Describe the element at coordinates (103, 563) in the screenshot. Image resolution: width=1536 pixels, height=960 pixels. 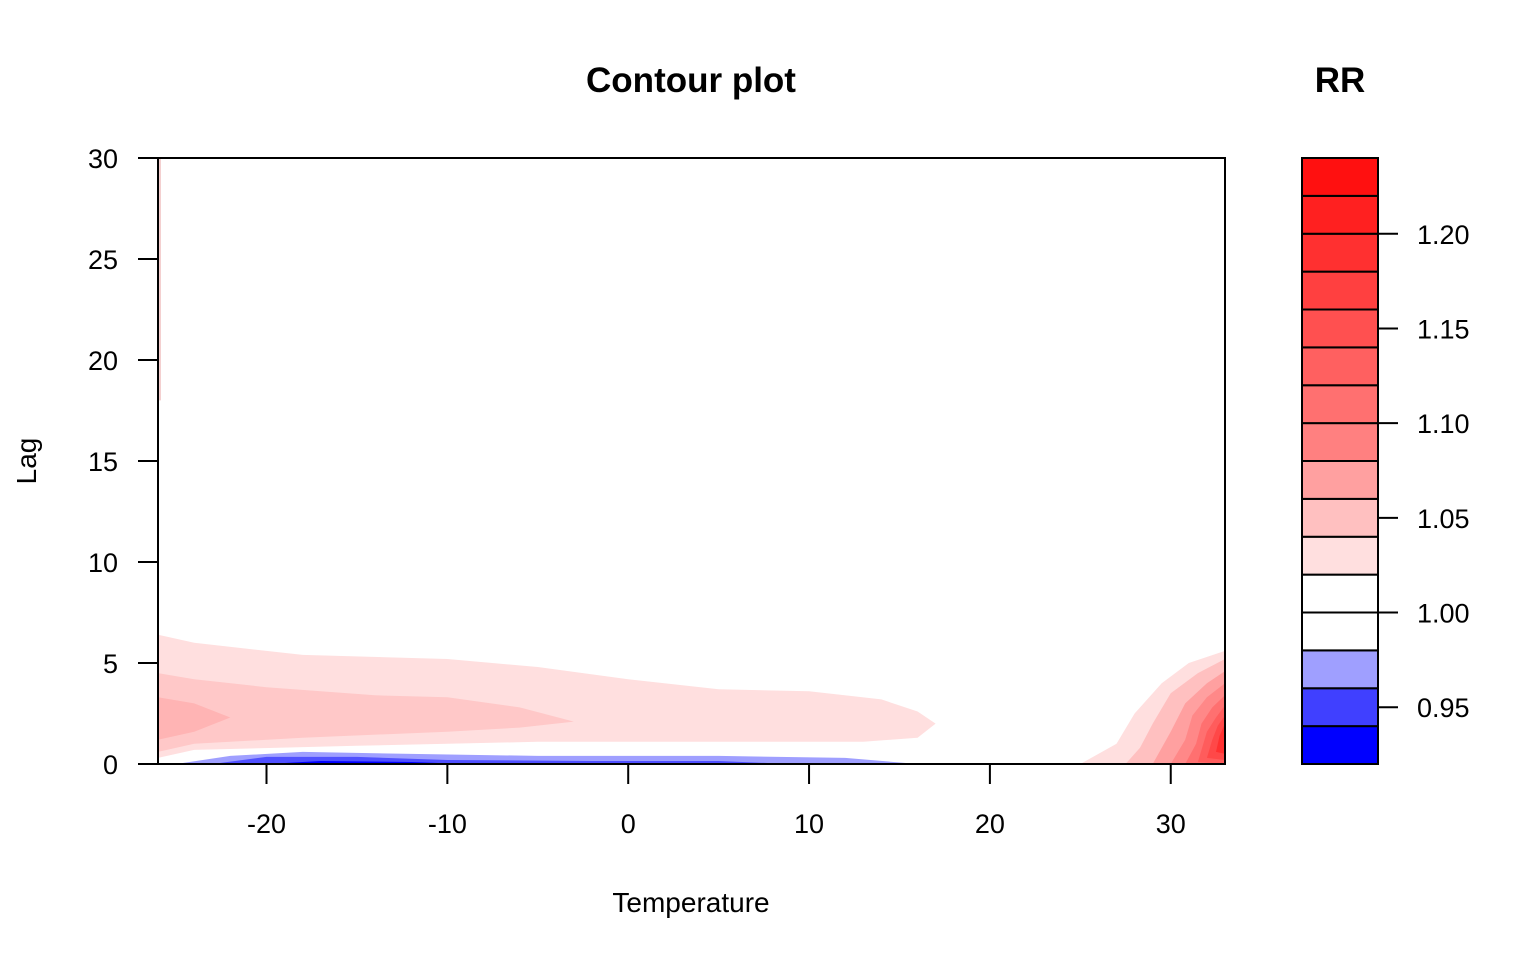
I see `y-tick-label: 10` at that location.